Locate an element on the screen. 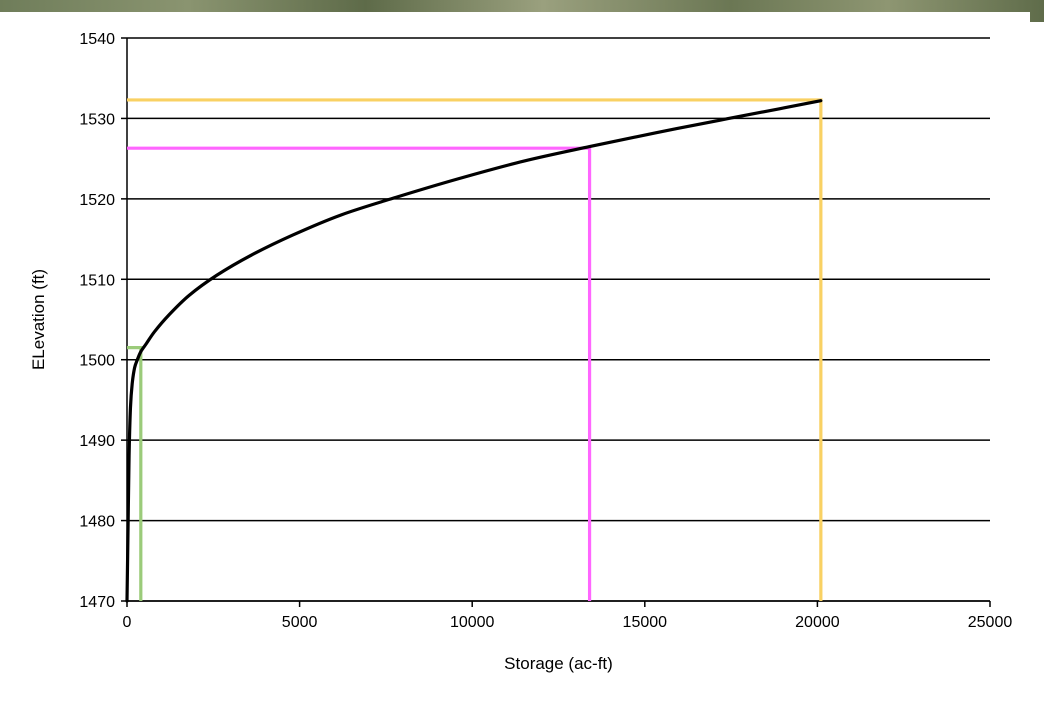 The image size is (1044, 705). x-tick-label-25000: 25000 is located at coordinates (990, 622).